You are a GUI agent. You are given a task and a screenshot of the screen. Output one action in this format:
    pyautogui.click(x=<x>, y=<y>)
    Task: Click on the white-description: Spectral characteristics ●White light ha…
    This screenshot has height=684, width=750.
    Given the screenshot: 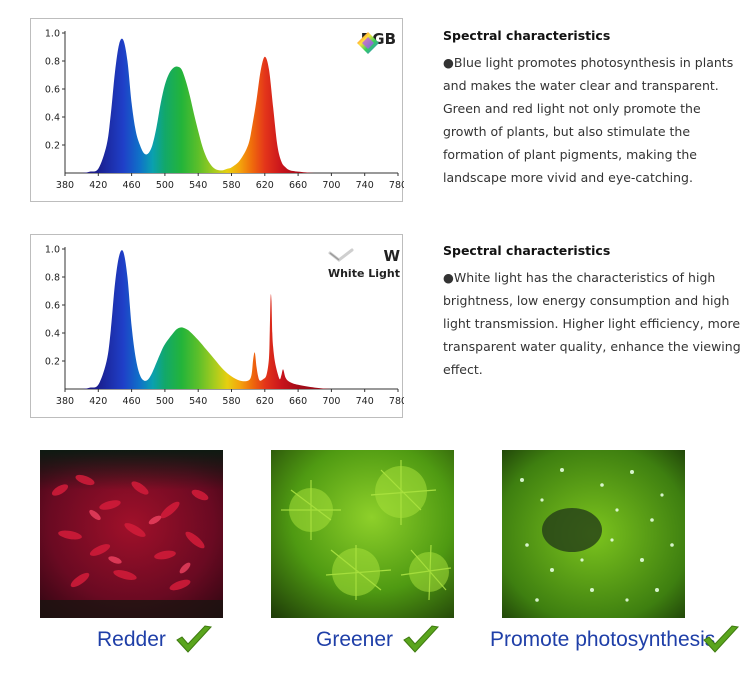 What is the action you would take?
    pyautogui.click(x=593, y=312)
    